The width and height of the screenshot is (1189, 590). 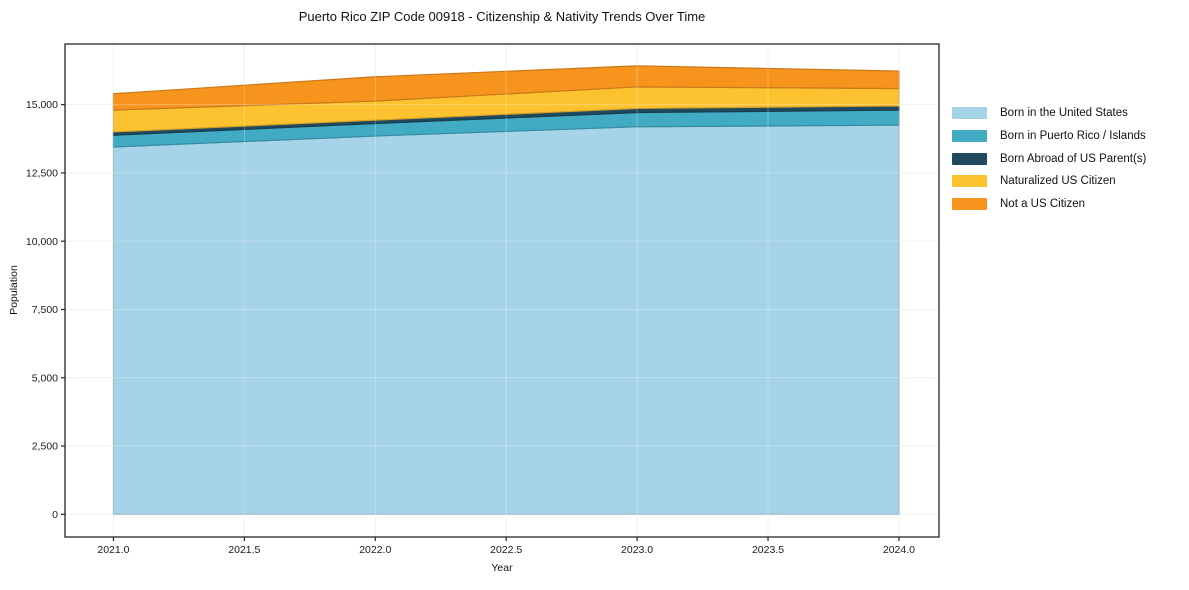 I want to click on x-tick-label: 2023.0, so click(x=637, y=550).